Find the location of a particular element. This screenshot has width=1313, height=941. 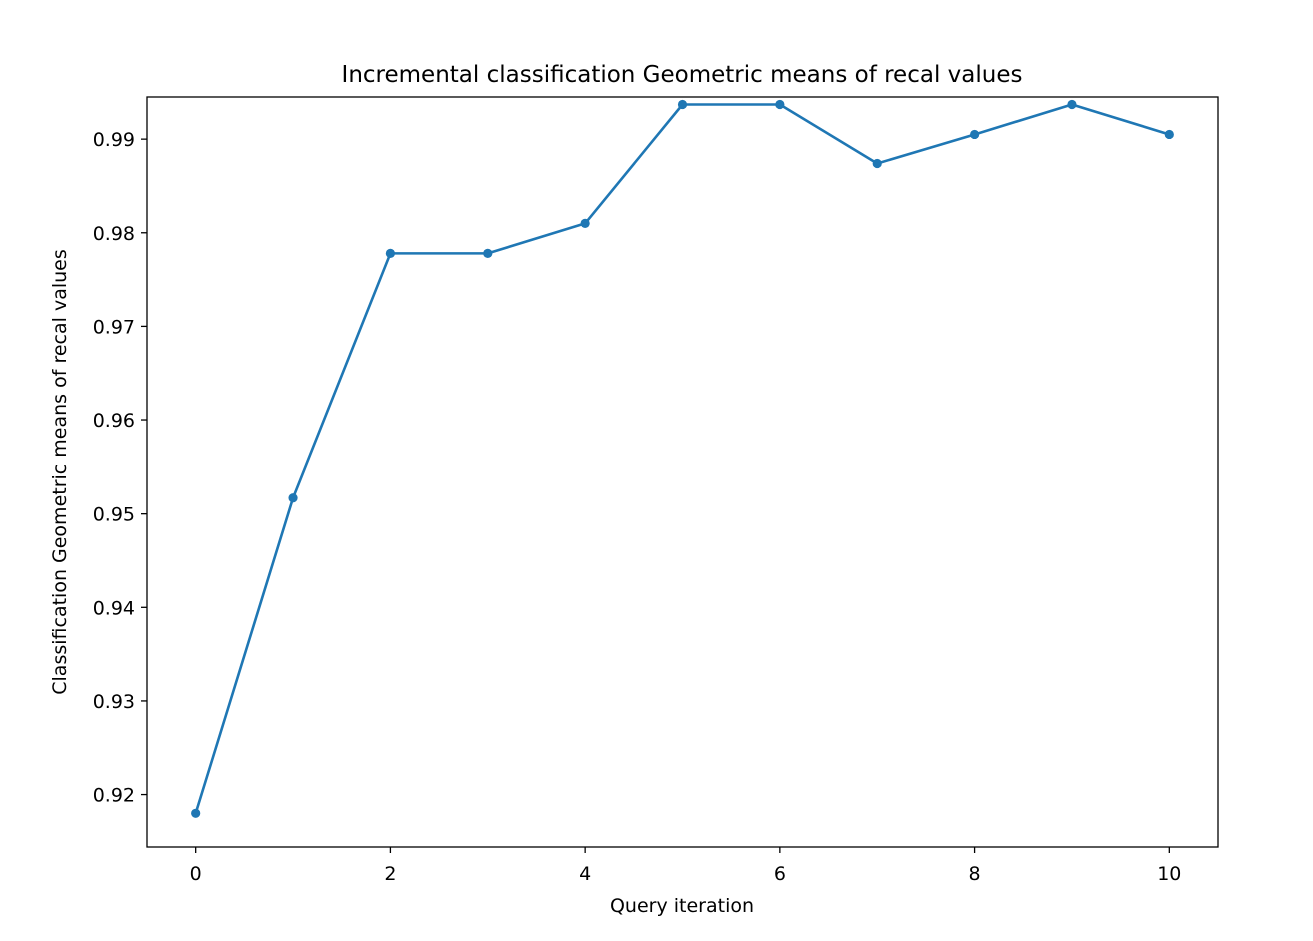

y-tick-label: 0.99 is located at coordinates (114, 140).